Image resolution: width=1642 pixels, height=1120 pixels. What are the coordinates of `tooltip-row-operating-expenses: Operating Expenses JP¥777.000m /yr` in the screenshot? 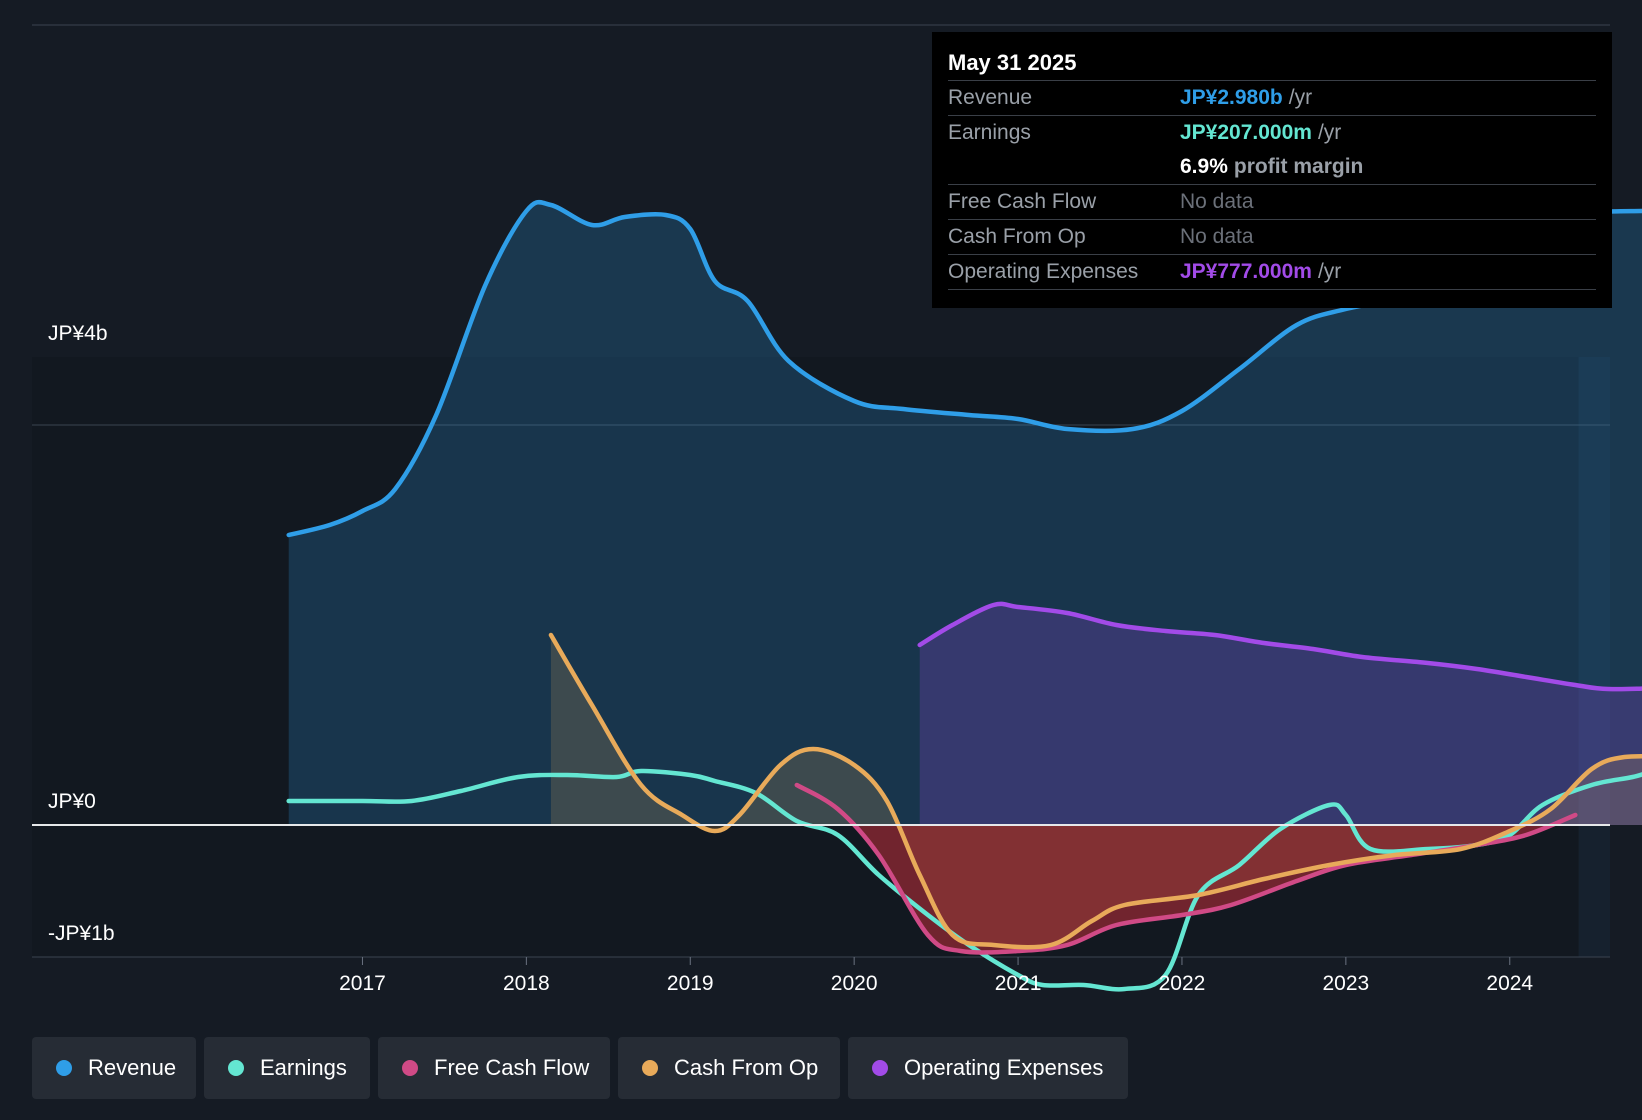 It's located at (1272, 272).